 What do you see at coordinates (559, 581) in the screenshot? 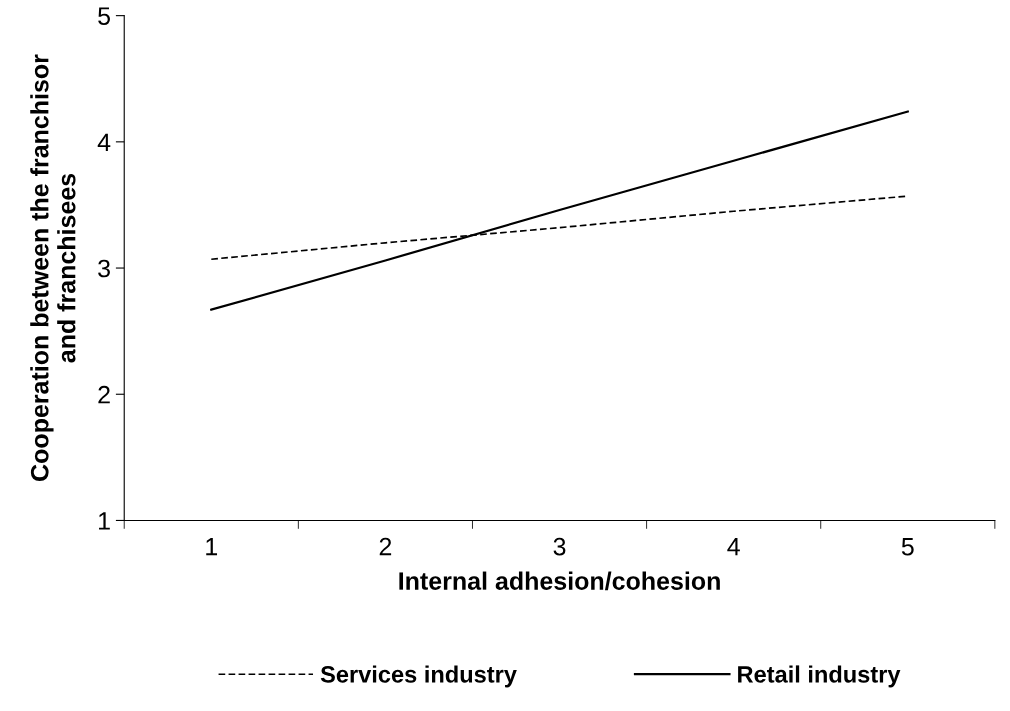
I see `x-axis-title: Internal adhesion/cohesion` at bounding box center [559, 581].